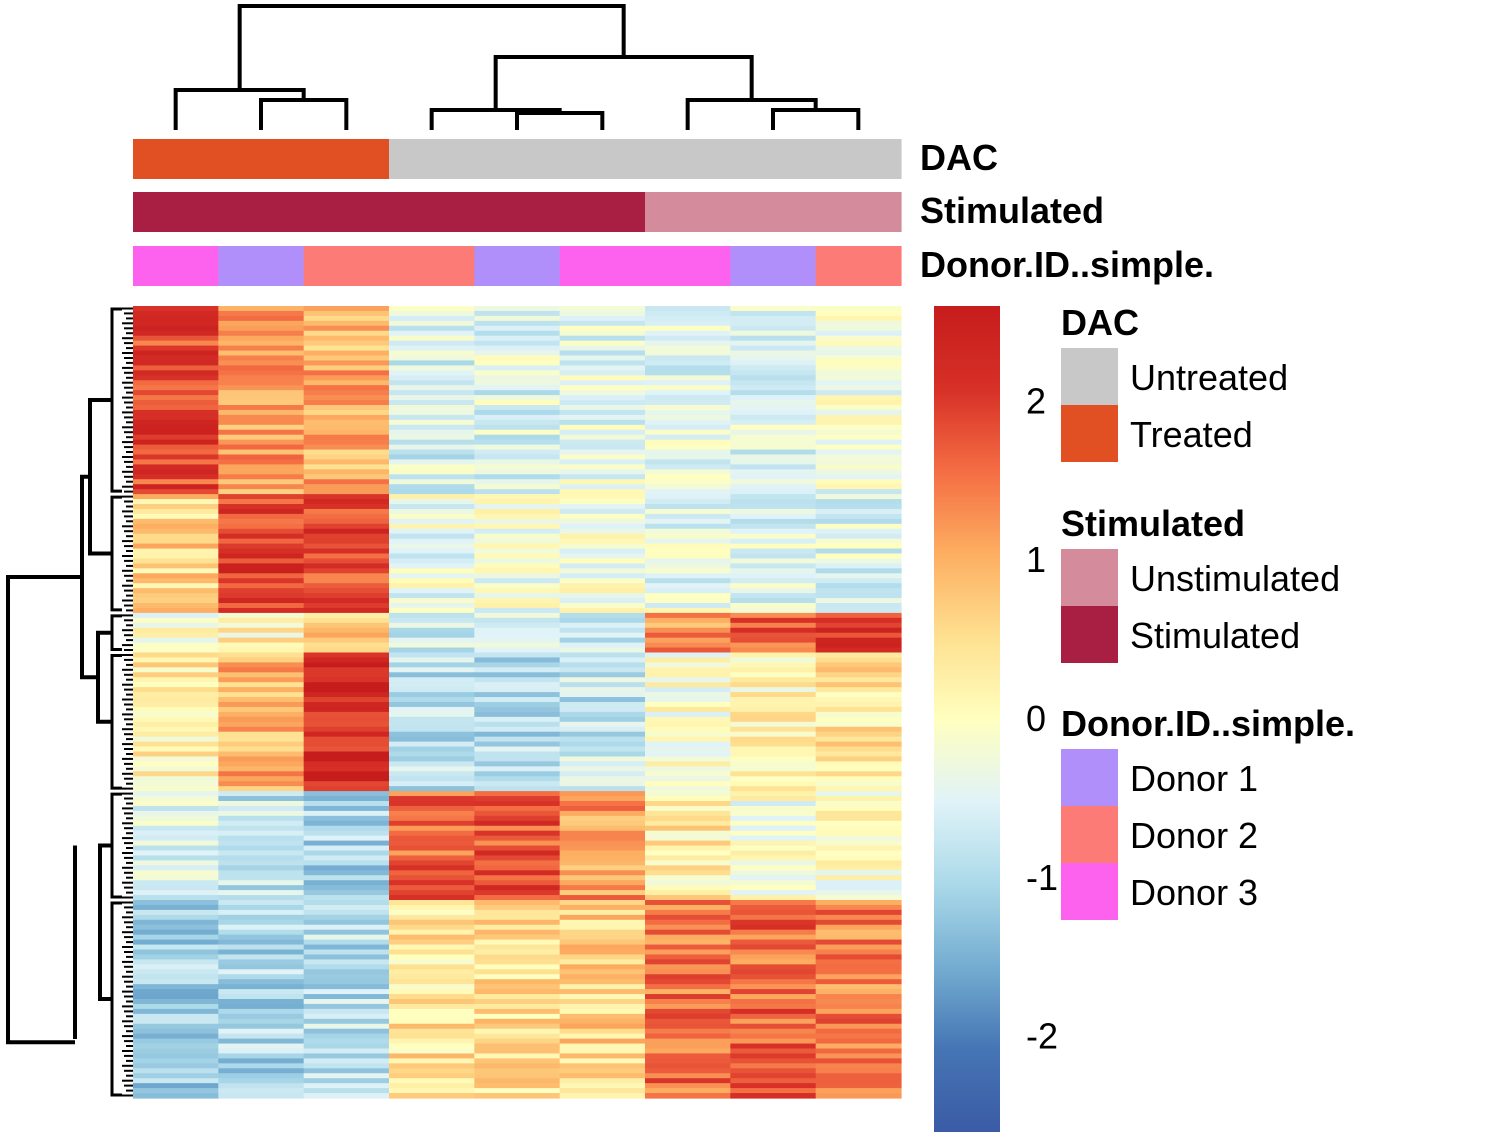 The image size is (1511, 1133). Describe the element at coordinates (1235, 578) in the screenshot. I see `legend-item-label: Unstimulated` at that location.